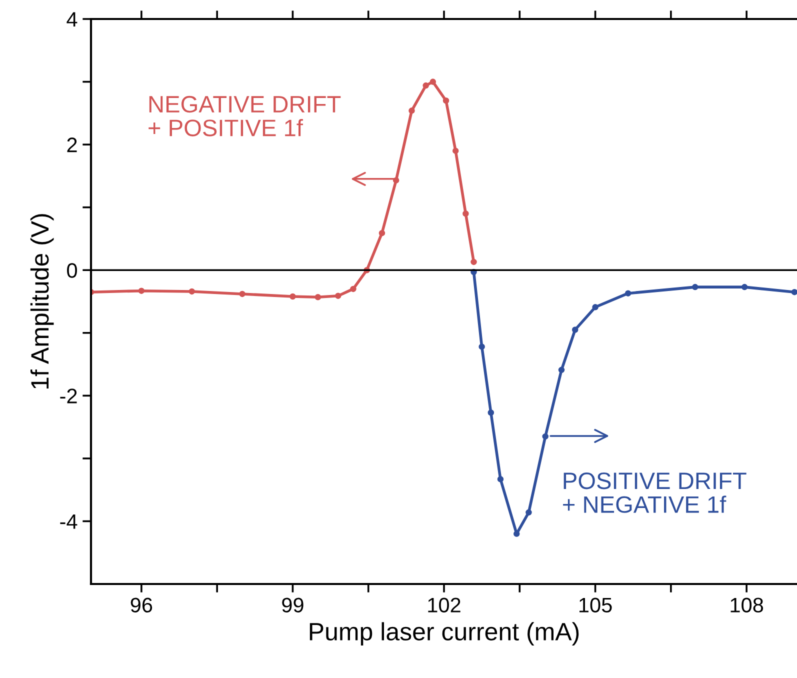 The height and width of the screenshot is (678, 797). Describe the element at coordinates (747, 605) in the screenshot. I see `x-tick-label: 108` at that location.